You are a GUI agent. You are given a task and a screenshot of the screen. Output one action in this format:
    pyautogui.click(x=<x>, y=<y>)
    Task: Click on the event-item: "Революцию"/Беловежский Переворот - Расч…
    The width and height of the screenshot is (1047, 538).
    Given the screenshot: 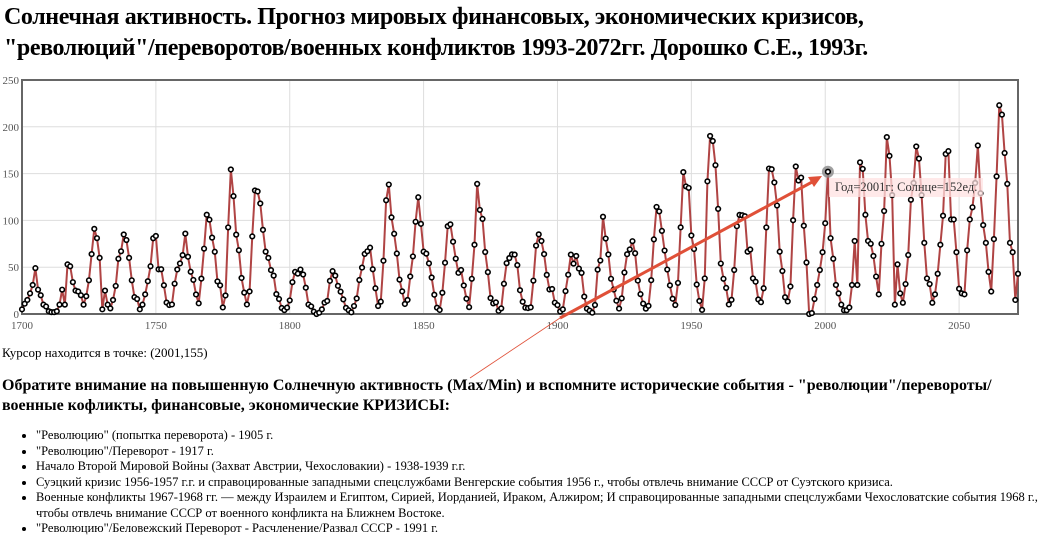 What is the action you would take?
    pyautogui.click(x=538, y=529)
    